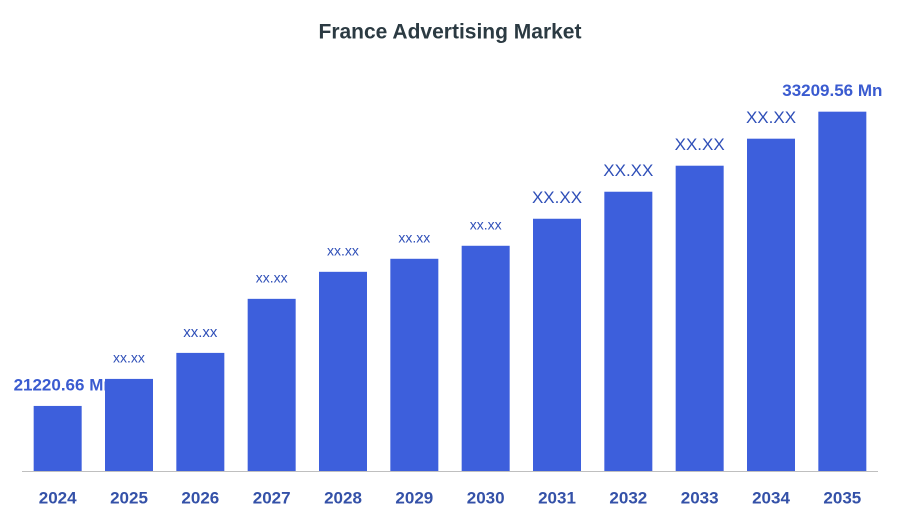 The width and height of the screenshot is (900, 525). I want to click on x-tick-label: 2025, so click(129, 497).